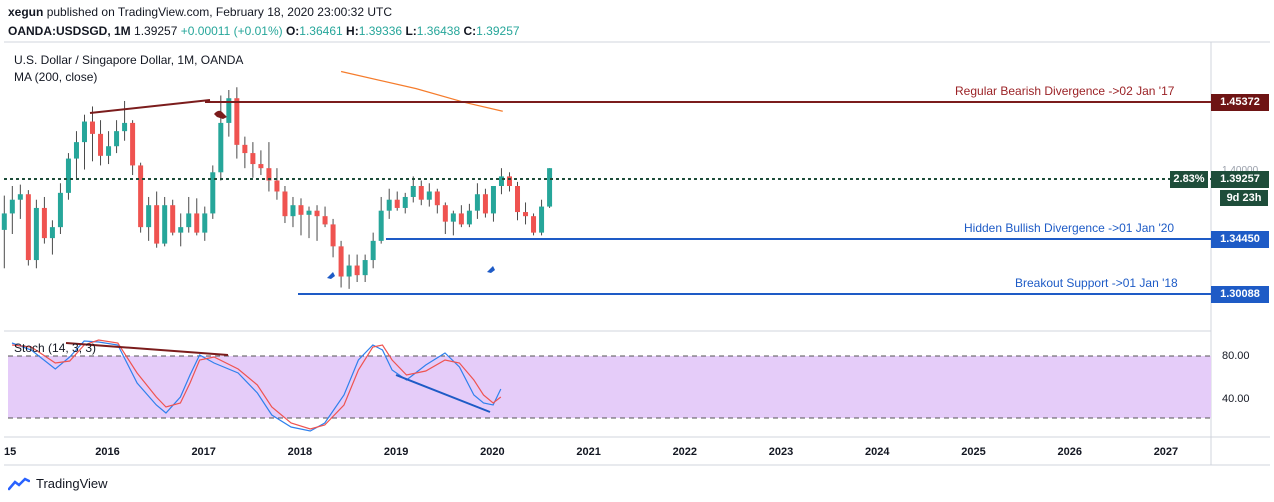 The image size is (1274, 502). What do you see at coordinates (396, 452) in the screenshot?
I see `time-tick: 2019` at bounding box center [396, 452].